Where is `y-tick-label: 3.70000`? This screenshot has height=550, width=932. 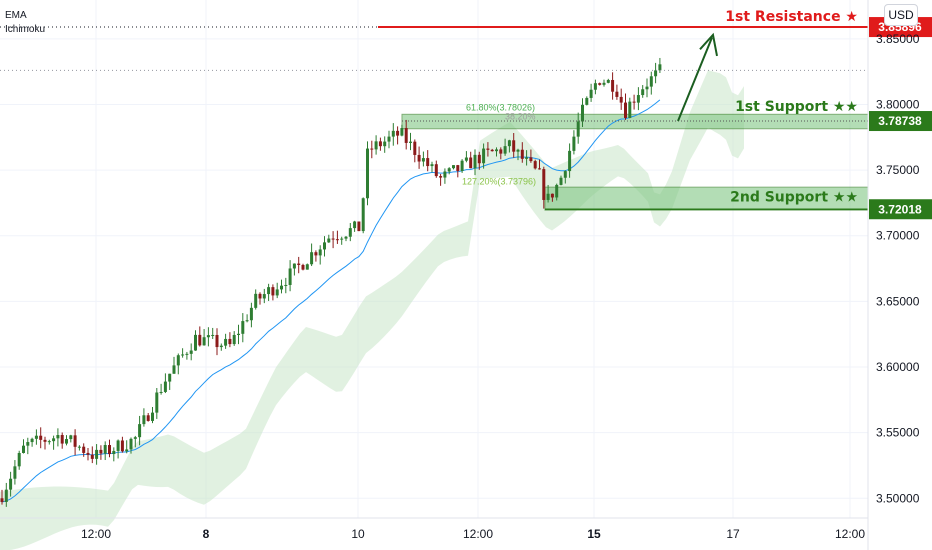
y-tick-label: 3.70000 is located at coordinates (898, 236).